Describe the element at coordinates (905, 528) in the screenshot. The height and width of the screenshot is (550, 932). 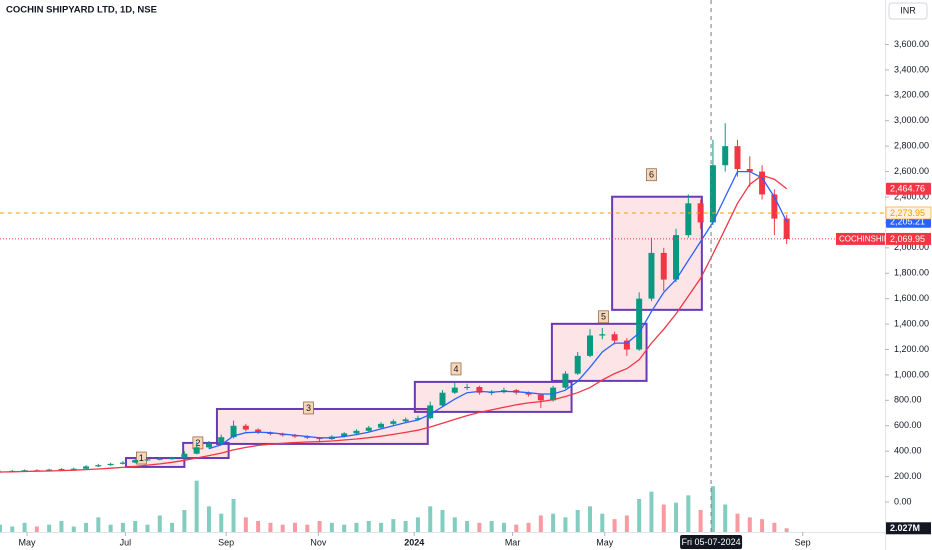
I see `volume-tag-label: 2.027M` at that location.